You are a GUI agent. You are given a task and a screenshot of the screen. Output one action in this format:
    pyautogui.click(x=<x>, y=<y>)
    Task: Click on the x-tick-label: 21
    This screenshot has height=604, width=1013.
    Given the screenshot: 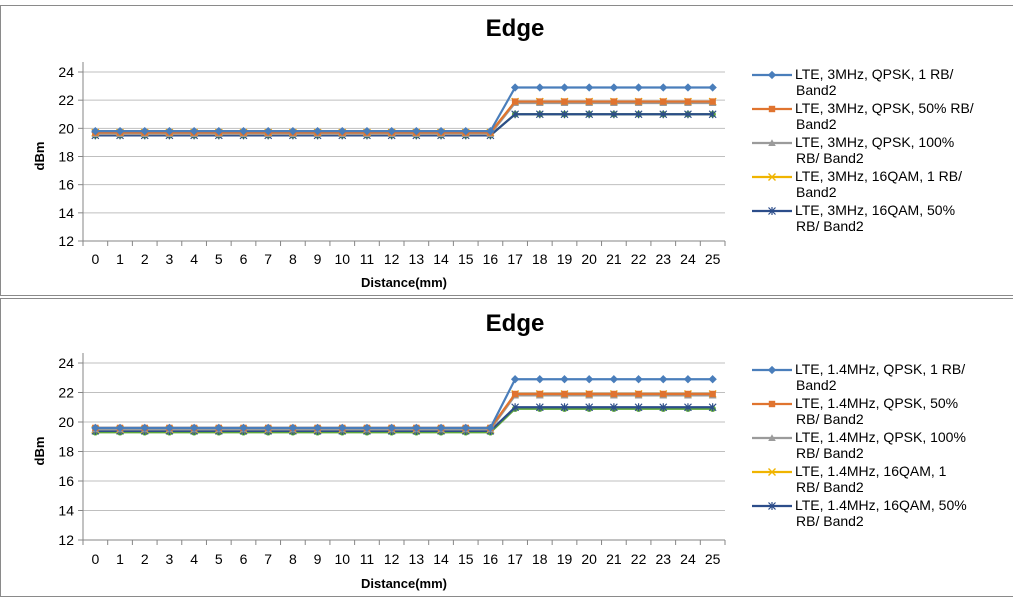 What is the action you would take?
    pyautogui.click(x=614, y=559)
    